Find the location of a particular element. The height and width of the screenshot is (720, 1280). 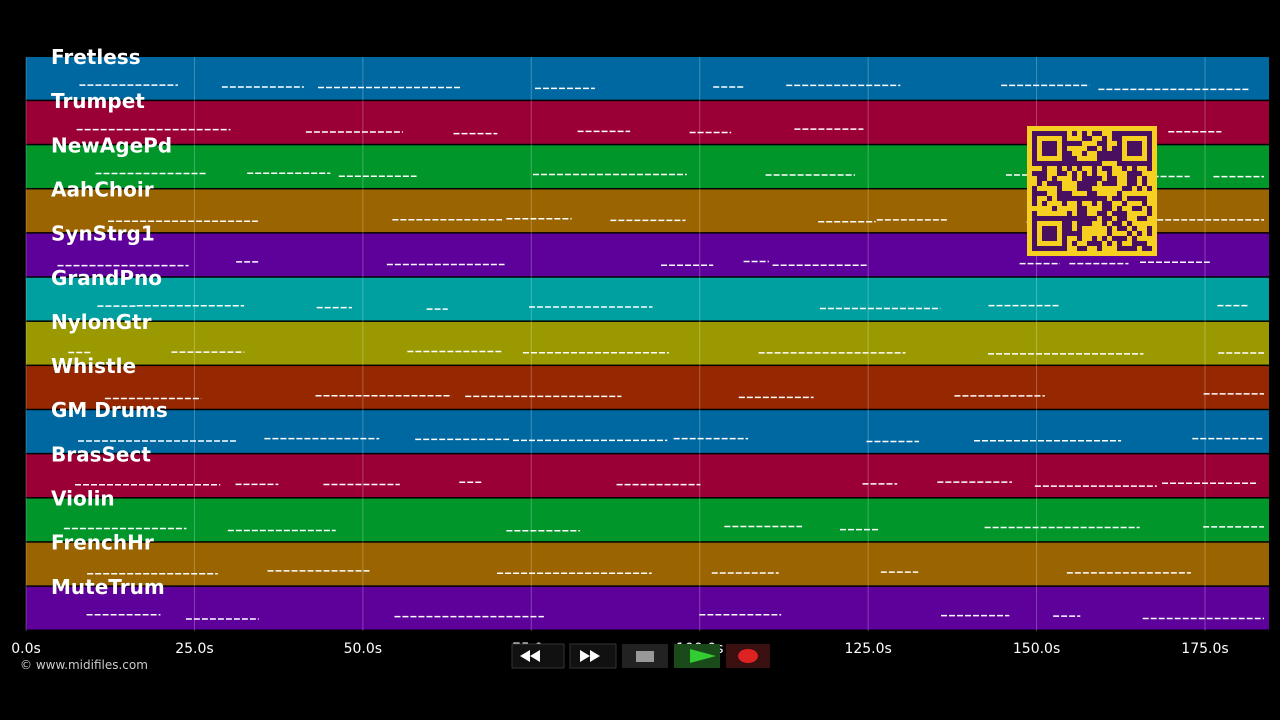

track-name: NylonGtr is located at coordinates (101, 322).